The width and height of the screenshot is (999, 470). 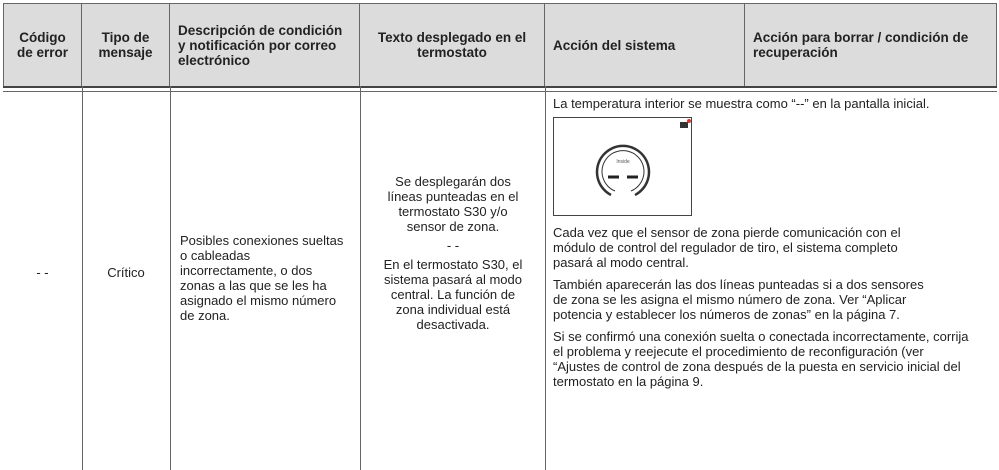 What do you see at coordinates (126, 45) in the screenshot?
I see `header-cell: Tipo de mensaje` at bounding box center [126, 45].